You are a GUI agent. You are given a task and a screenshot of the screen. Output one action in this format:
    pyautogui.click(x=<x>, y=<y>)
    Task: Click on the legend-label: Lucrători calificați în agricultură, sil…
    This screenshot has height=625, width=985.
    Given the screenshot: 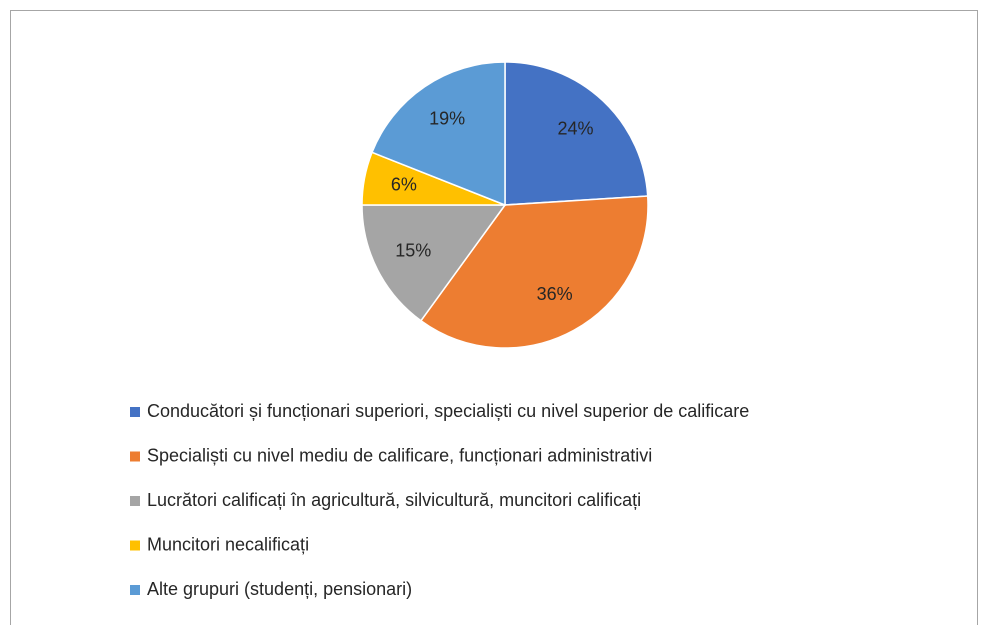 What is the action you would take?
    pyautogui.click(x=394, y=500)
    